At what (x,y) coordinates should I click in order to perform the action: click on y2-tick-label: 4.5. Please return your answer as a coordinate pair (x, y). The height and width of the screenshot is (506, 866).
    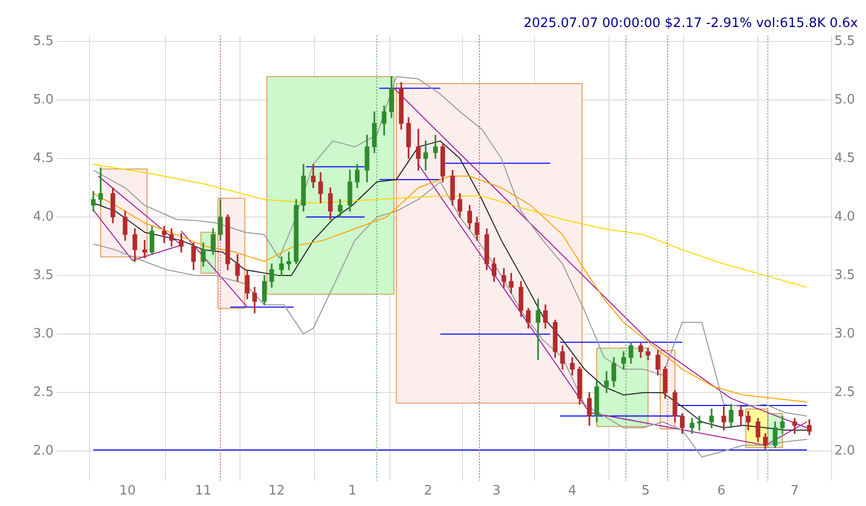
    Looking at the image, I should click on (845, 158).